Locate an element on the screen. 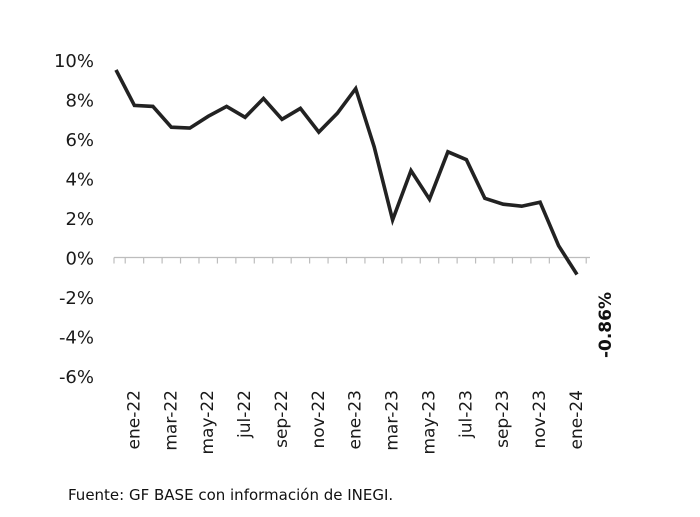 This screenshot has width=700, height=517. x-tick-label: may-23 is located at coordinates (429, 422).